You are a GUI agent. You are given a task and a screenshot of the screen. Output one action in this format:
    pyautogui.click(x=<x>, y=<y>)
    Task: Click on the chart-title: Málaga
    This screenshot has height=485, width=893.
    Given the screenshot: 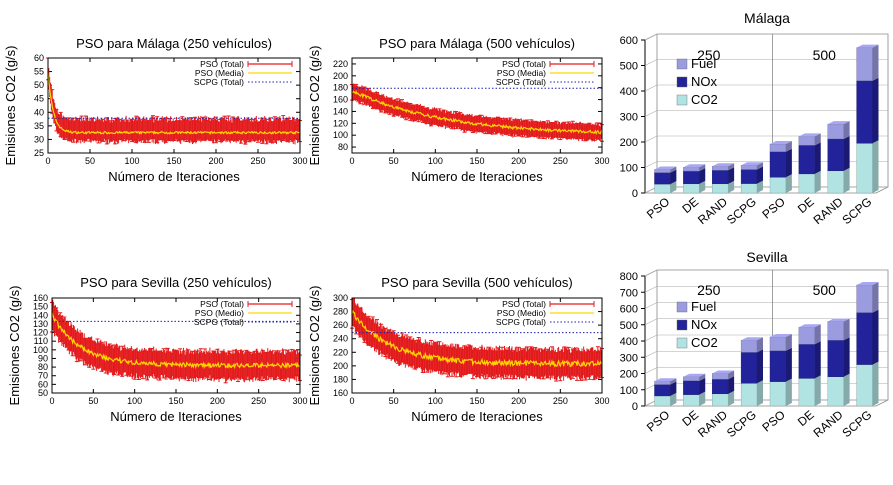 What is the action you would take?
    pyautogui.click(x=767, y=18)
    